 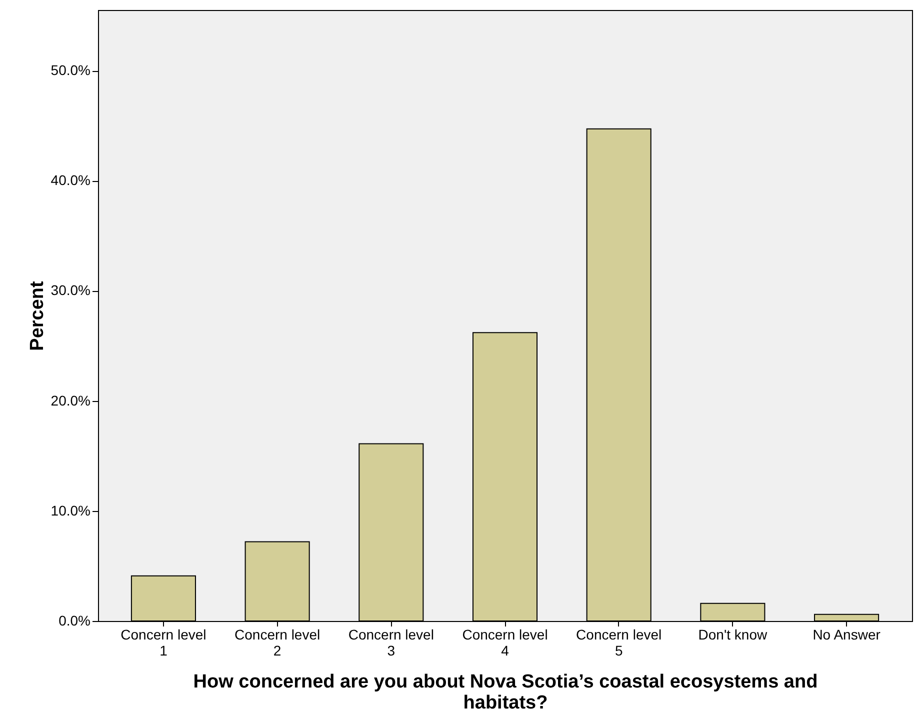 I want to click on y-tick-label: 10.0%, so click(x=70, y=510).